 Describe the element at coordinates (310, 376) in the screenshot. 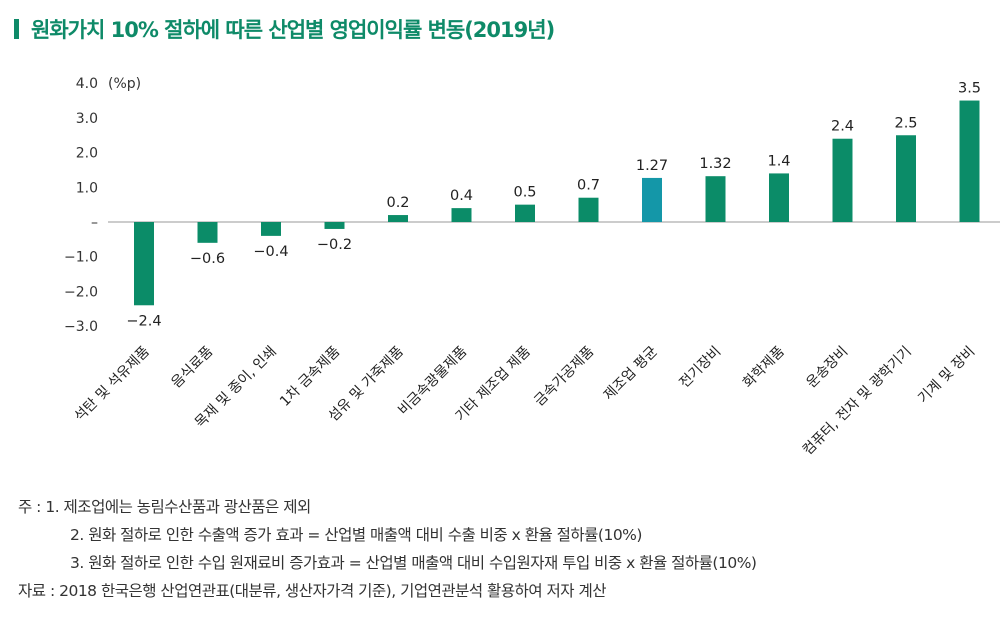

I see `x-tick-label: 1차 금속제품` at that location.